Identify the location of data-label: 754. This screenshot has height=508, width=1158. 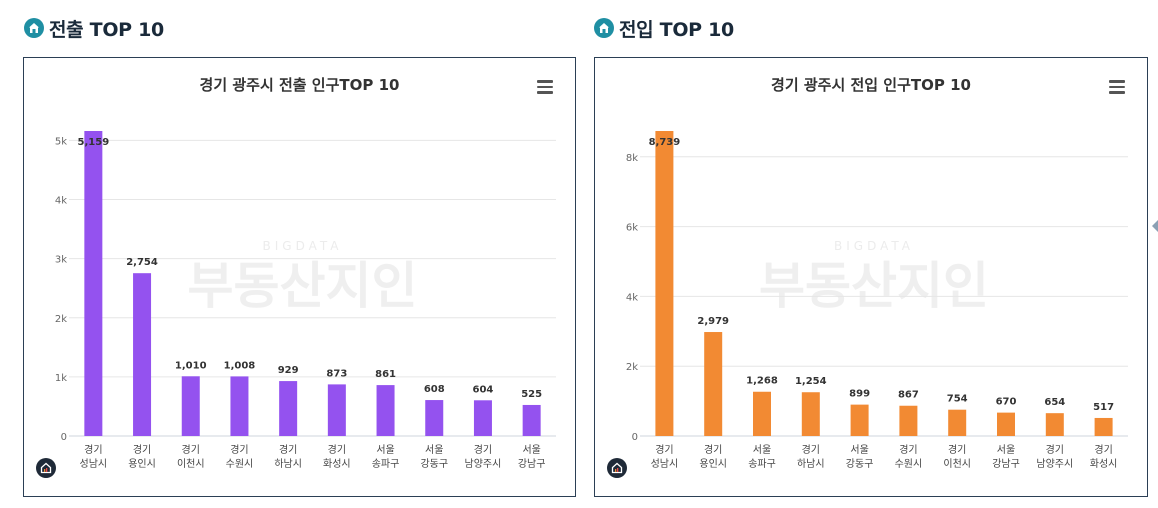
(957, 399).